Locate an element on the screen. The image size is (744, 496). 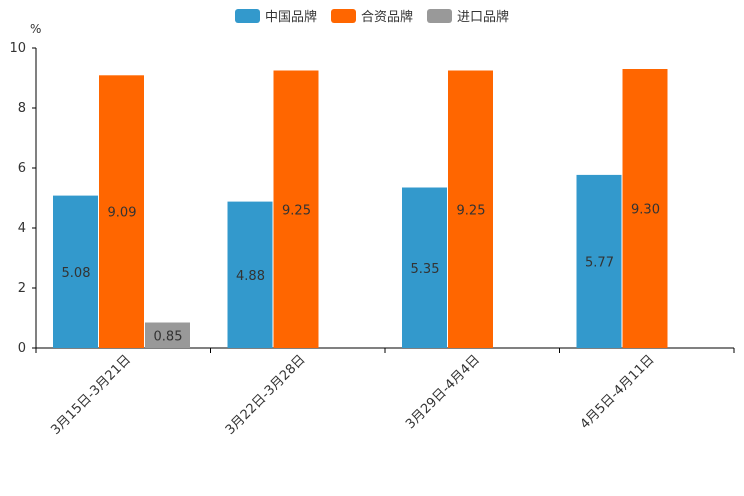
legend-item-joint-venture: 合资品牌 is located at coordinates (371, 15).